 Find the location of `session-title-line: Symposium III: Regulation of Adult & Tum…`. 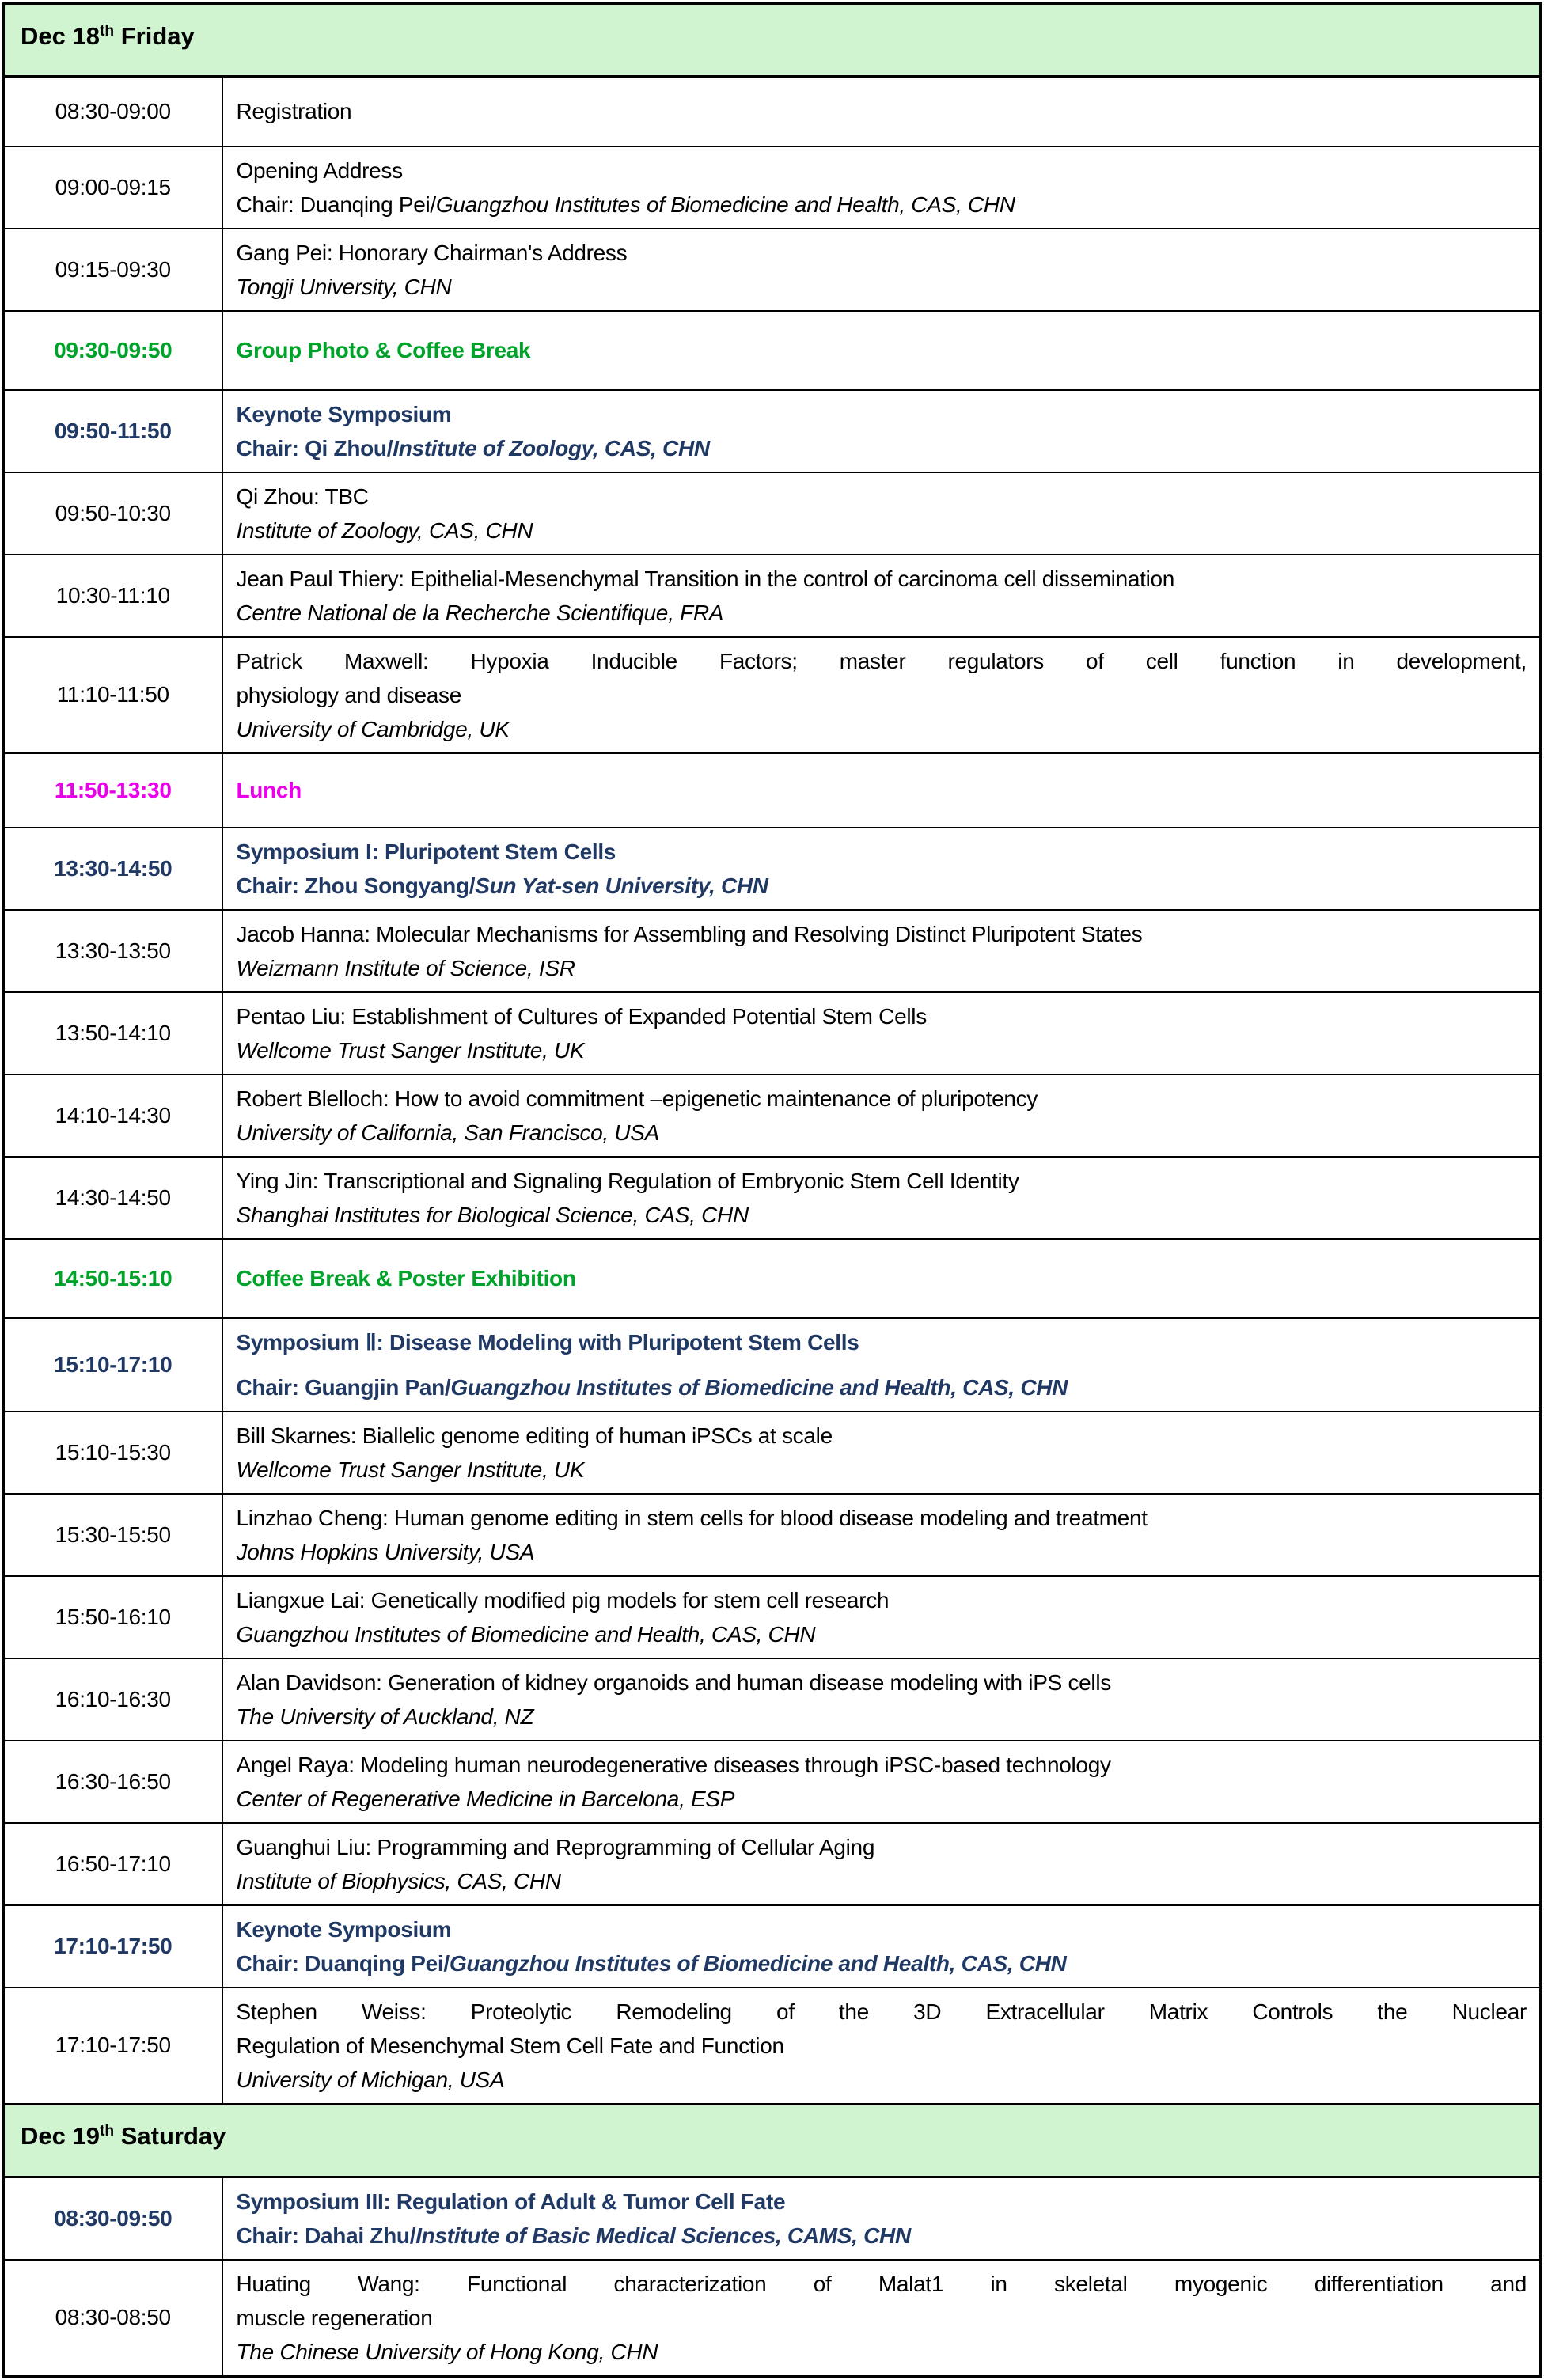

session-title-line: Symposium III: Regulation of Adult & Tum… is located at coordinates (882, 2202).